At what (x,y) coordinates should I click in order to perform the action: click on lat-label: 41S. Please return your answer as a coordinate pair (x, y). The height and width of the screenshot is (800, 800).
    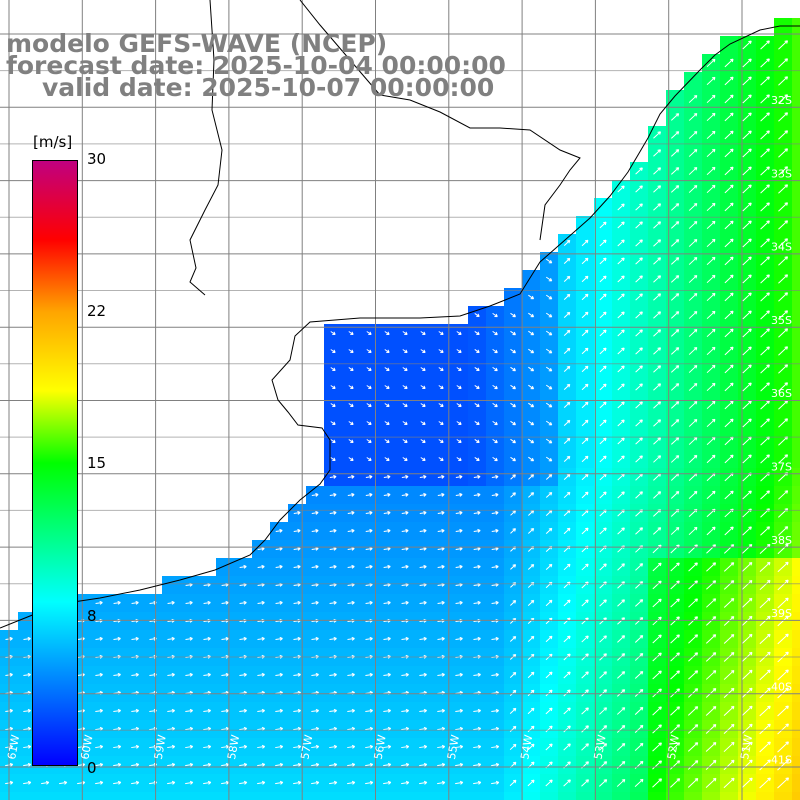
    Looking at the image, I should click on (781, 760).